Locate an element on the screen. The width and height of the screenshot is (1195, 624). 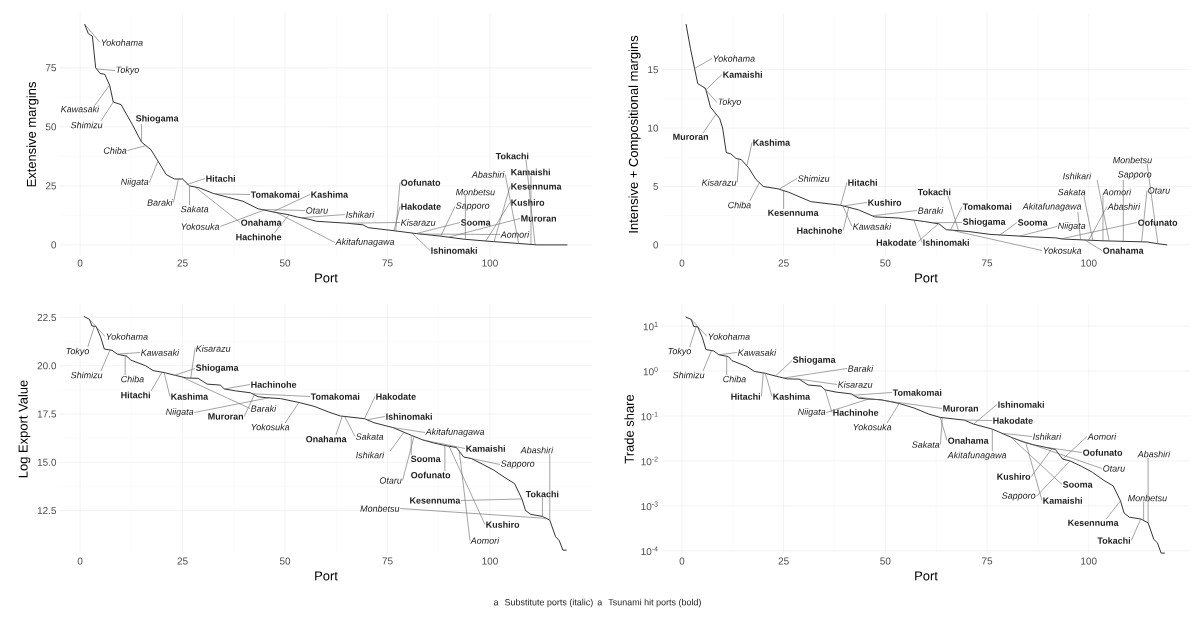
annotation: Tokyo is located at coordinates (78, 352).